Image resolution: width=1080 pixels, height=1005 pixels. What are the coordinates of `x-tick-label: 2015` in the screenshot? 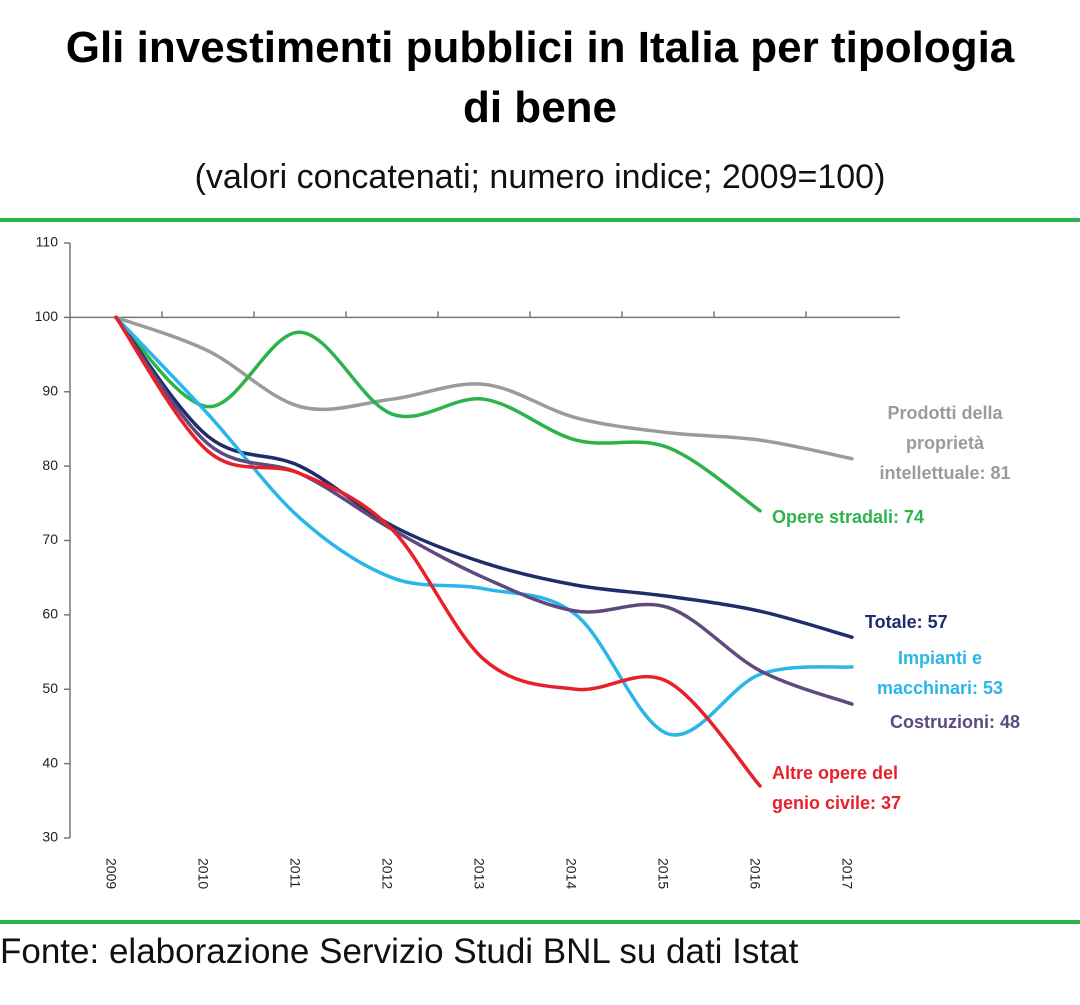 It's located at (663, 873).